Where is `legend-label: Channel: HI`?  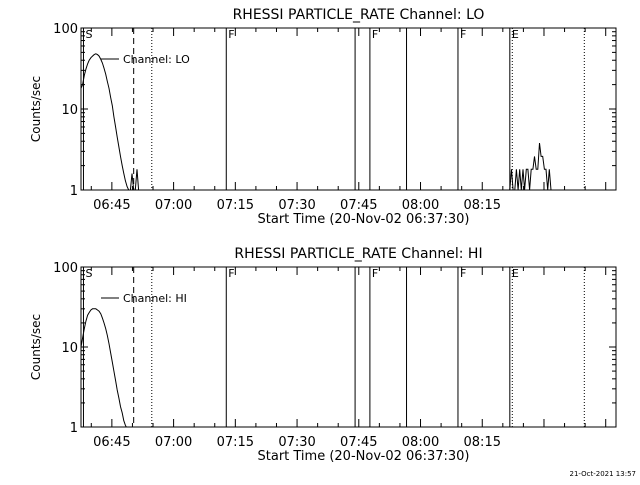
legend-label: Channel: HI is located at coordinates (155, 298).